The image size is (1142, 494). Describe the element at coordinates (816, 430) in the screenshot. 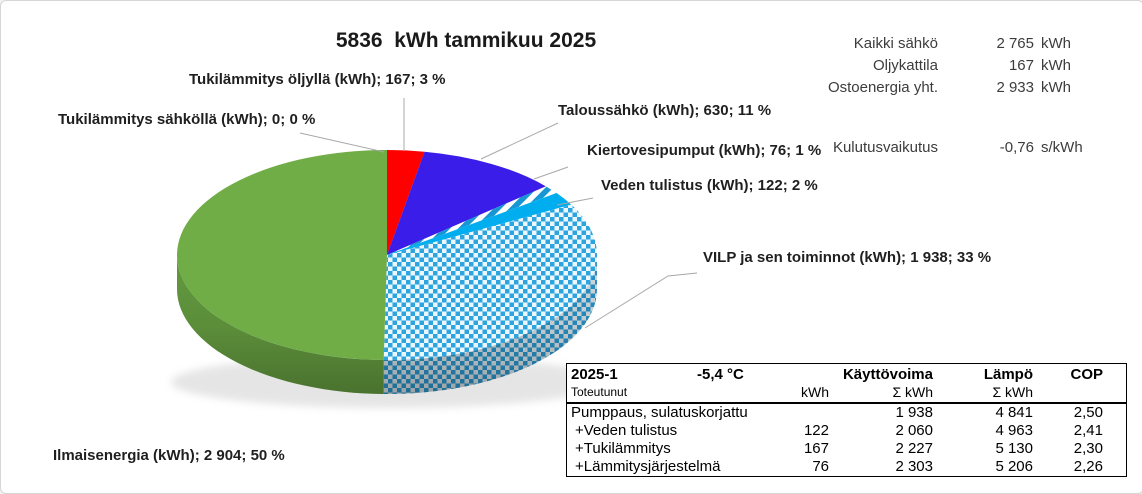

I see `row-kwh: 122` at that location.